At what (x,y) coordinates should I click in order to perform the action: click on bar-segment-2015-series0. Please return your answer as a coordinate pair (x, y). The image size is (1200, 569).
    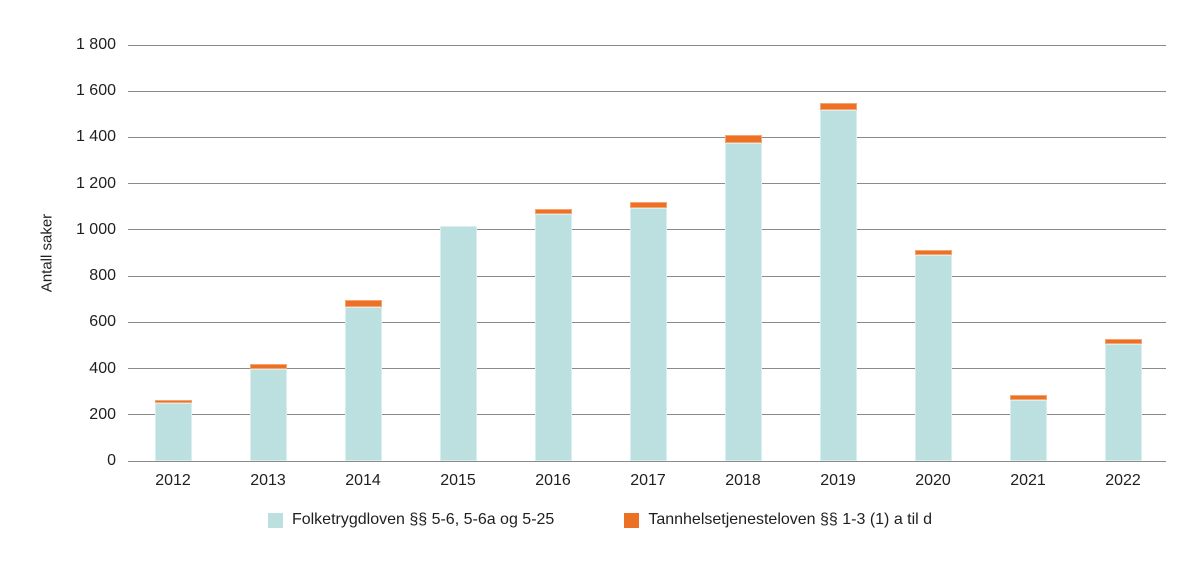
    Looking at the image, I should click on (458, 343).